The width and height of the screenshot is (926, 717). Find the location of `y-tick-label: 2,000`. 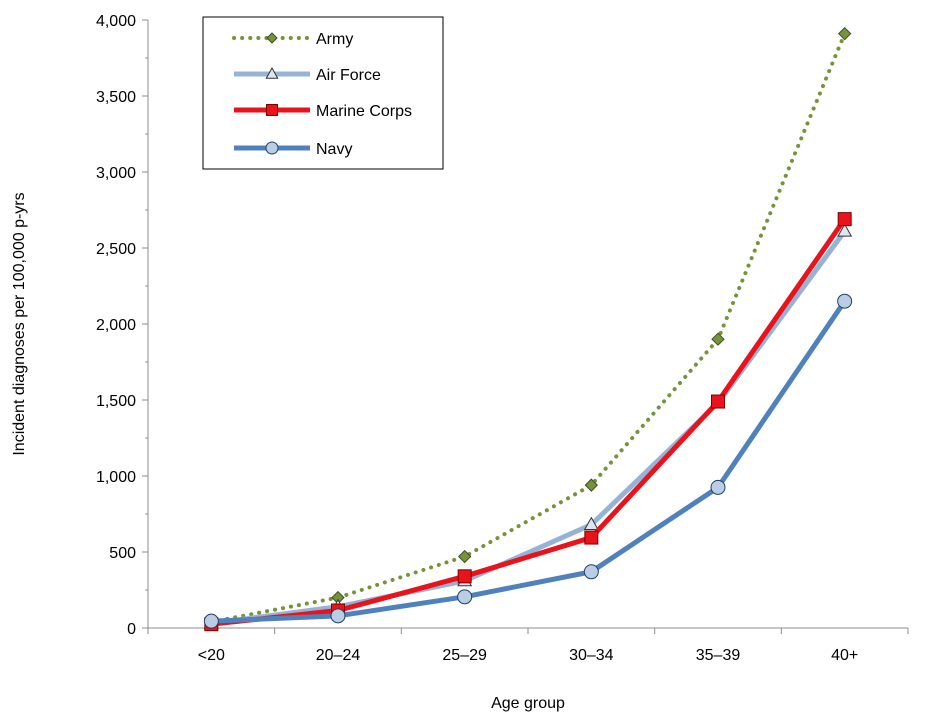

y-tick-label: 2,000 is located at coordinates (116, 325).